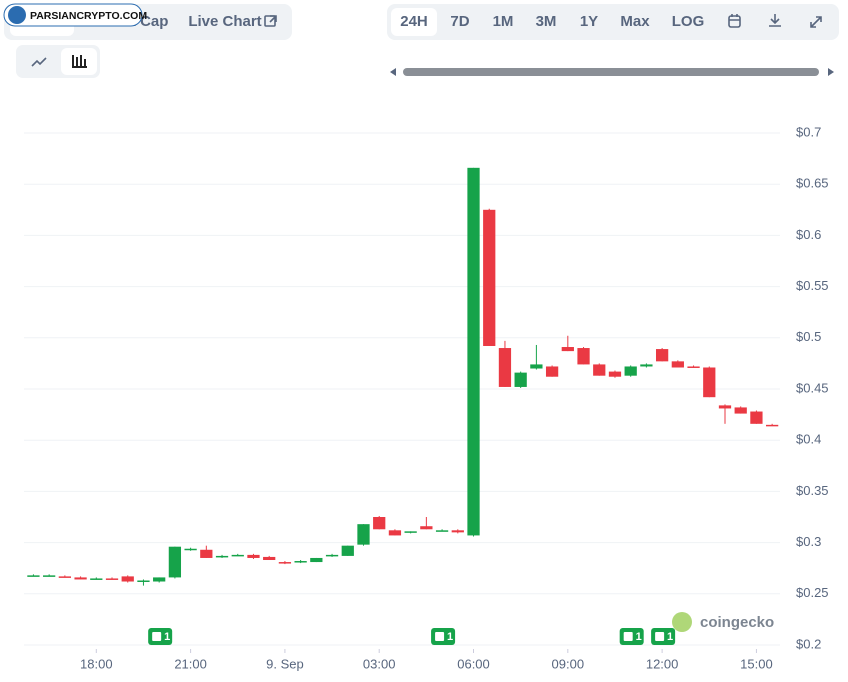 This screenshot has width=848, height=682. I want to click on y-tick-label: $0.35, so click(812, 490).